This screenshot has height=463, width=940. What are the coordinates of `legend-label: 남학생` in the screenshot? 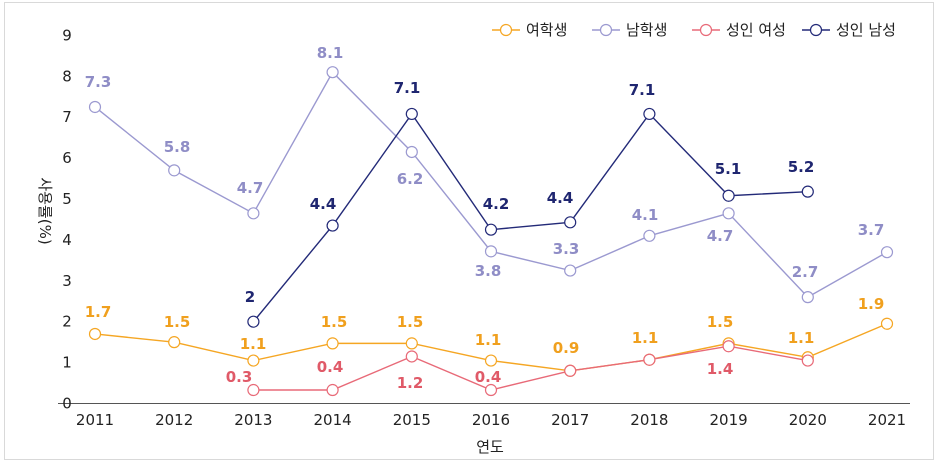 It's located at (646, 30).